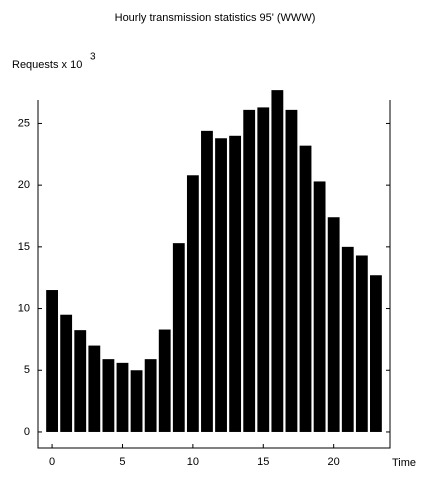 The height and width of the screenshot is (480, 430). I want to click on x-tick-label: 10, so click(193, 462).